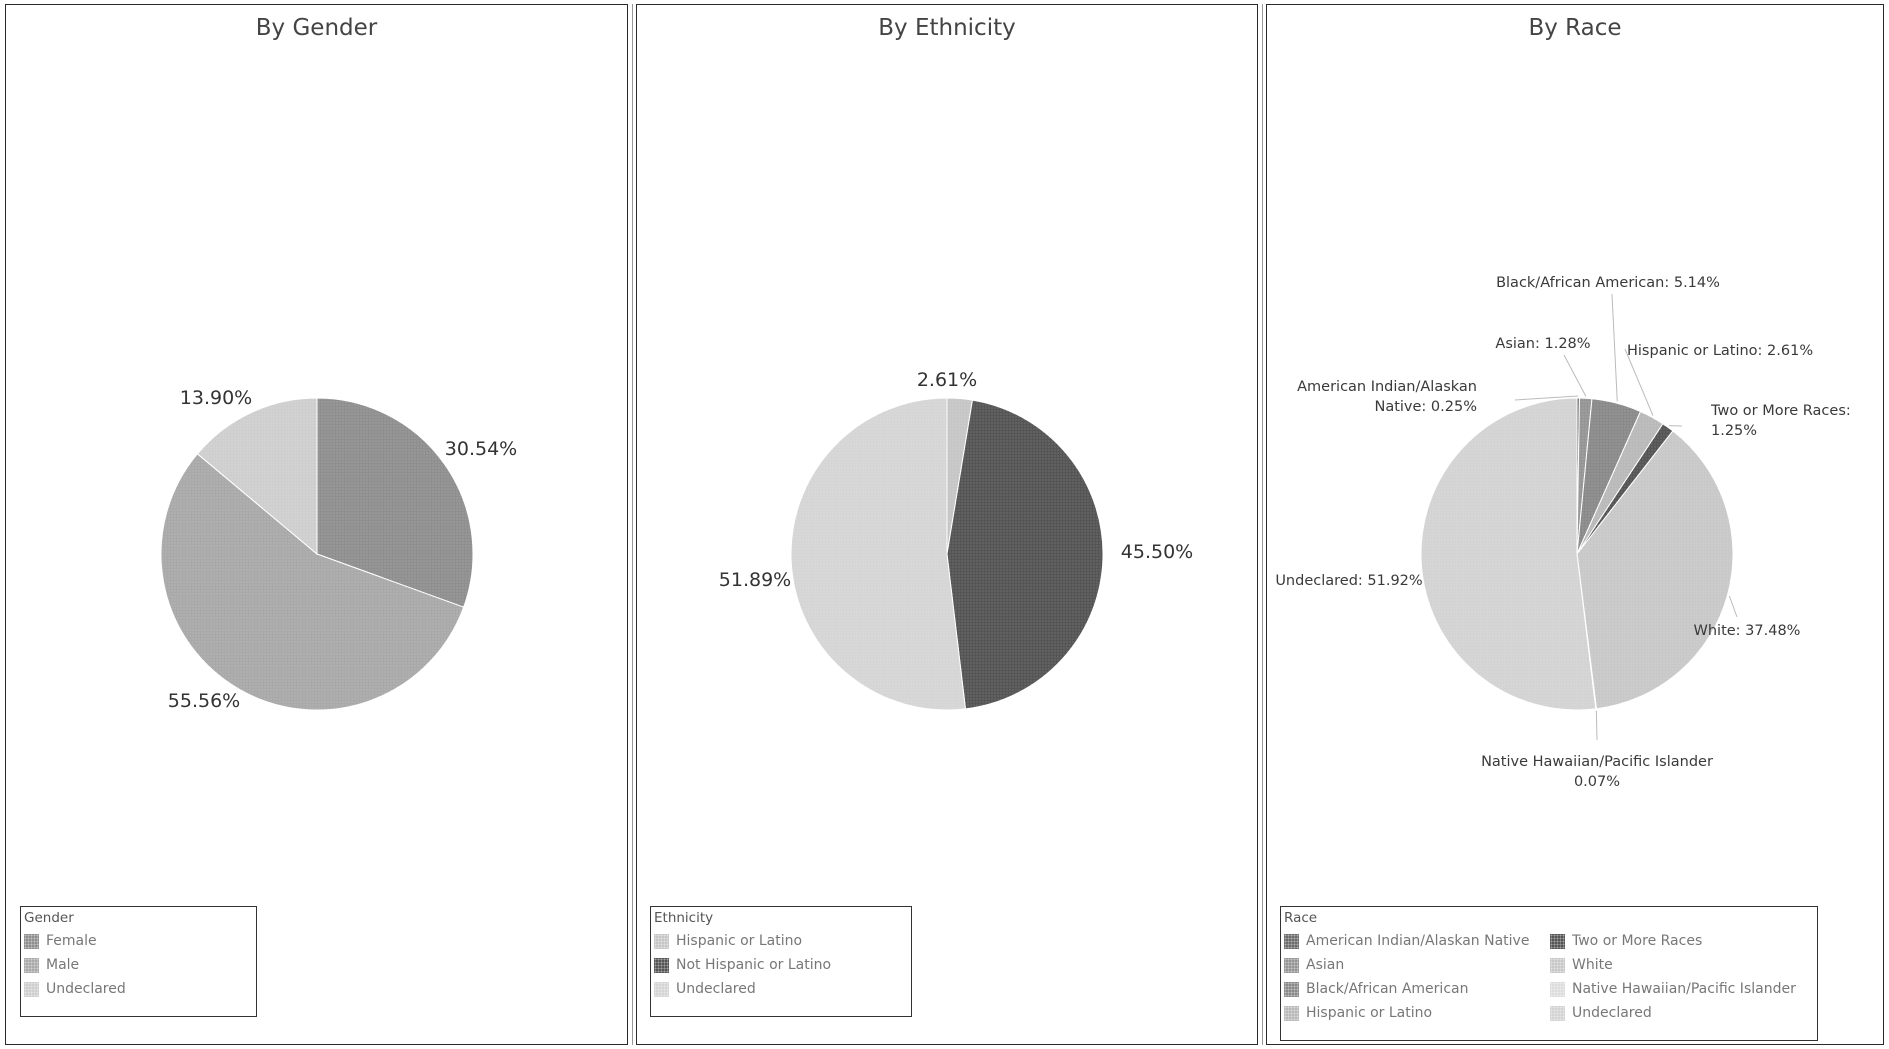 This screenshot has width=1889, height=1049. What do you see at coordinates (1575, 28) in the screenshot?
I see `race-chart-title: By Race` at bounding box center [1575, 28].